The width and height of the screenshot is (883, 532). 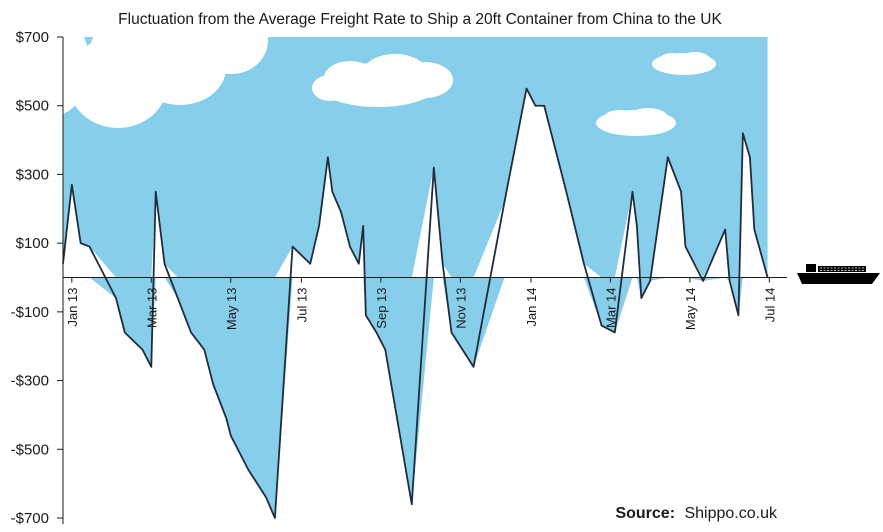 What do you see at coordinates (301, 305) in the screenshot?
I see `x-tick-label: Jul 13` at bounding box center [301, 305].